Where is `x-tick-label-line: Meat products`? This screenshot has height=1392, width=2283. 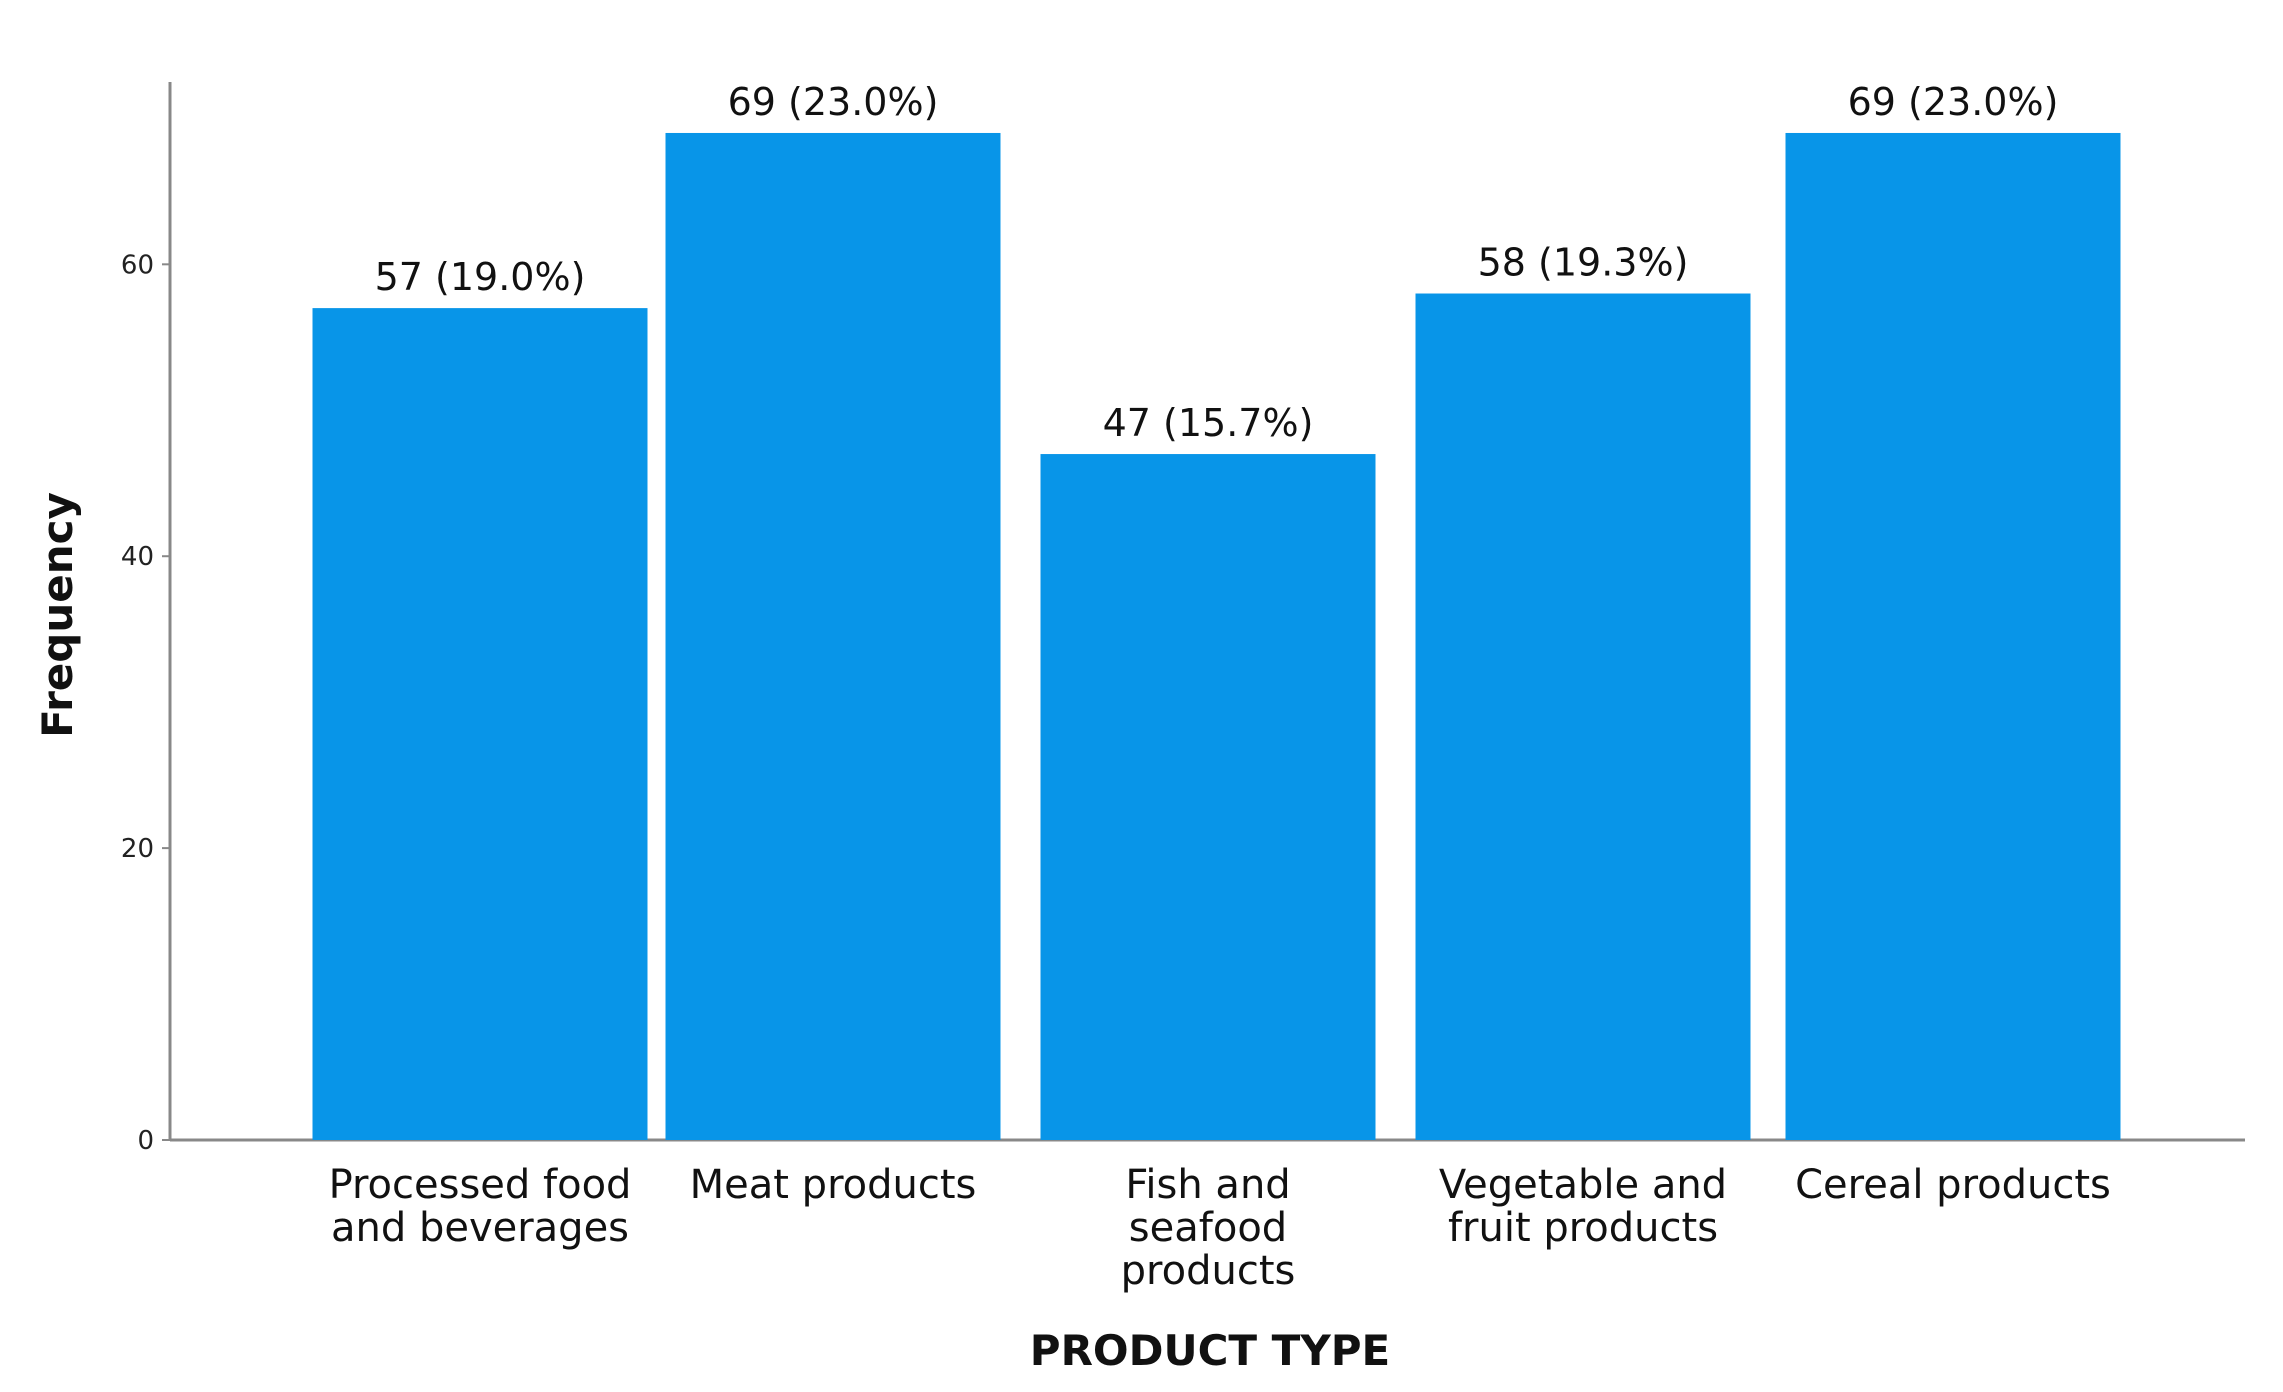
x-tick-label-line: Meat products is located at coordinates (833, 1185).